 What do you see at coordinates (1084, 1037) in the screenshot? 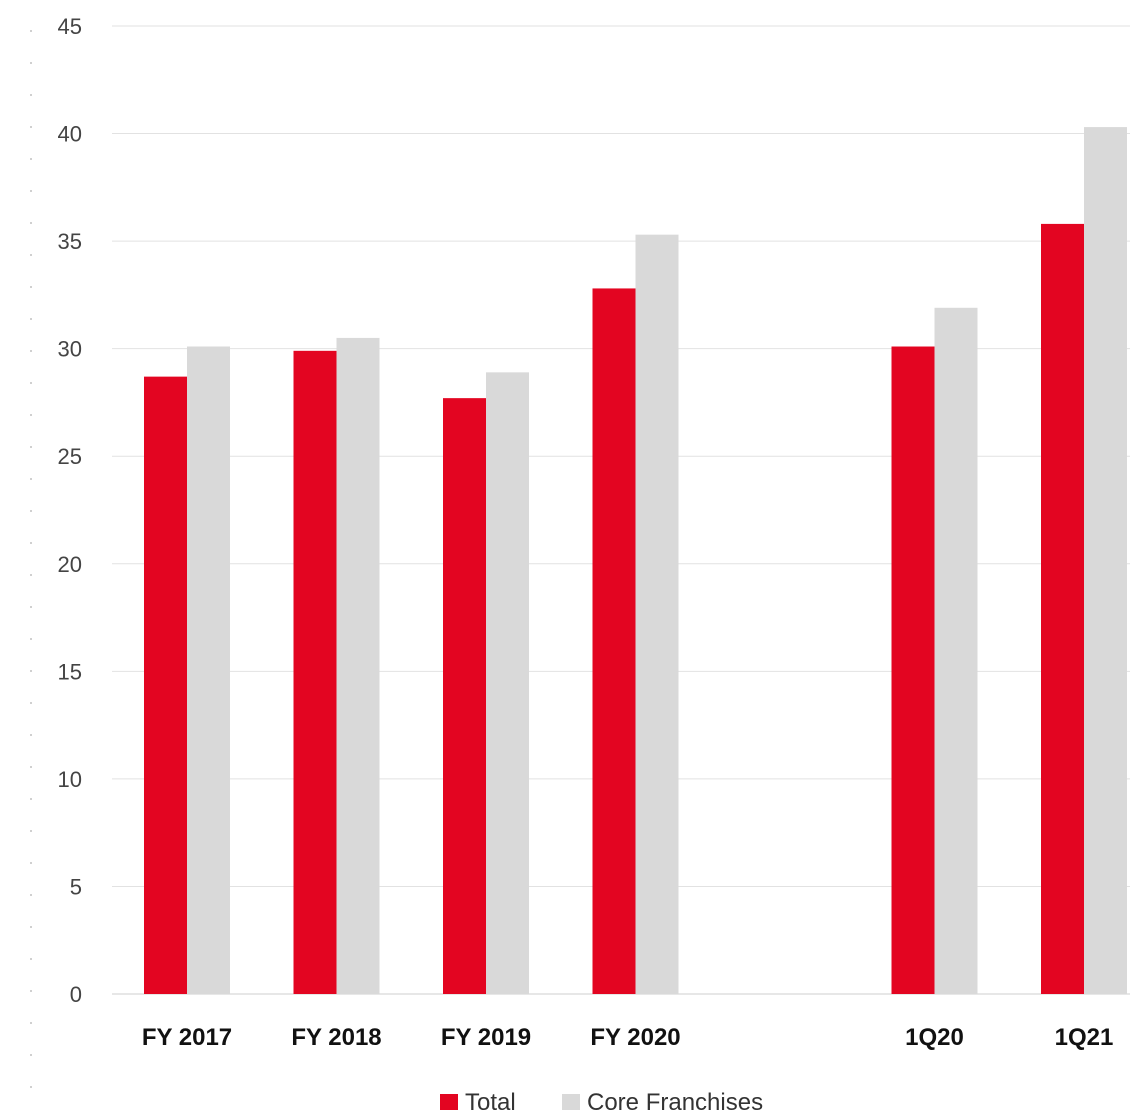
I see `x-tick-label: 1Q21` at bounding box center [1084, 1037].